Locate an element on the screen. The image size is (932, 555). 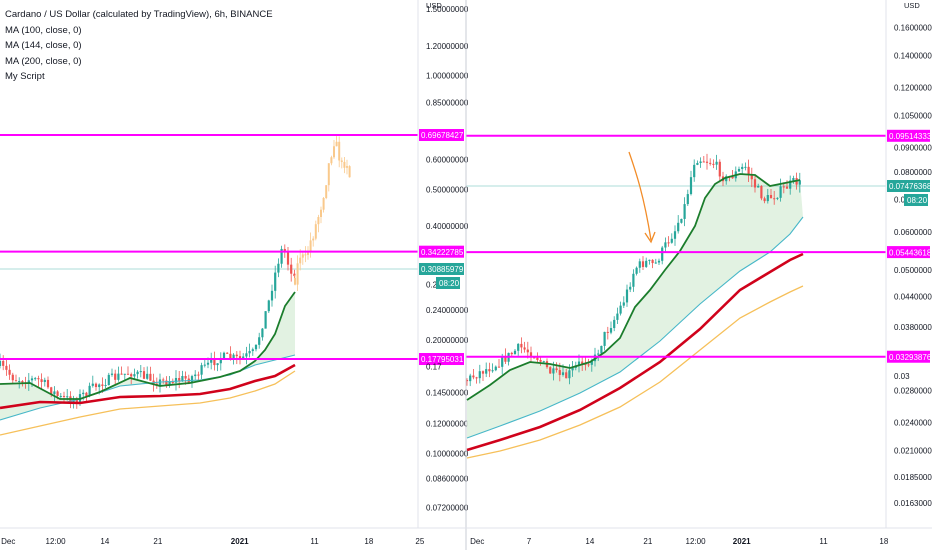
projected-candles is located at coordinates (322, 214).